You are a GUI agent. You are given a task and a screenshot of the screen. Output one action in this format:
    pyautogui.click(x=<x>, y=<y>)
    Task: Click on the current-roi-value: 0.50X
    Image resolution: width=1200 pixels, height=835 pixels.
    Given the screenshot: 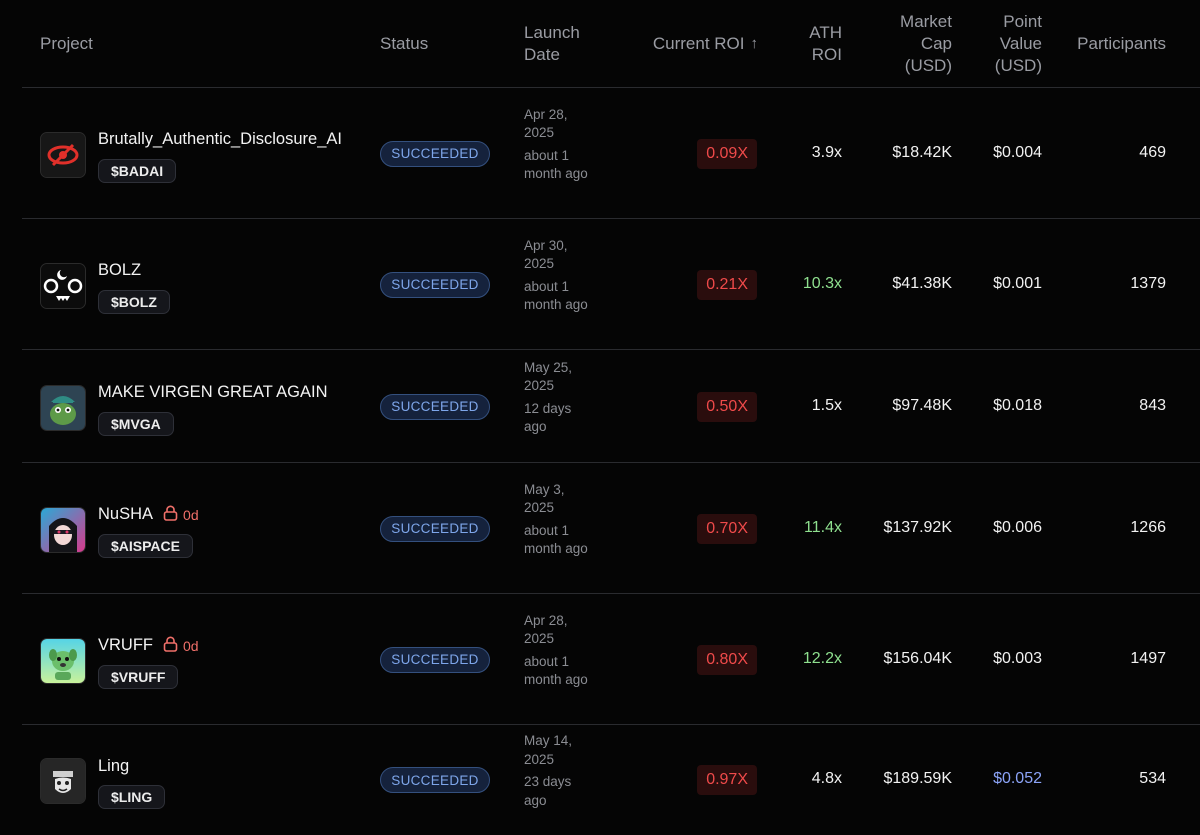 What is the action you would take?
    pyautogui.click(x=727, y=406)
    